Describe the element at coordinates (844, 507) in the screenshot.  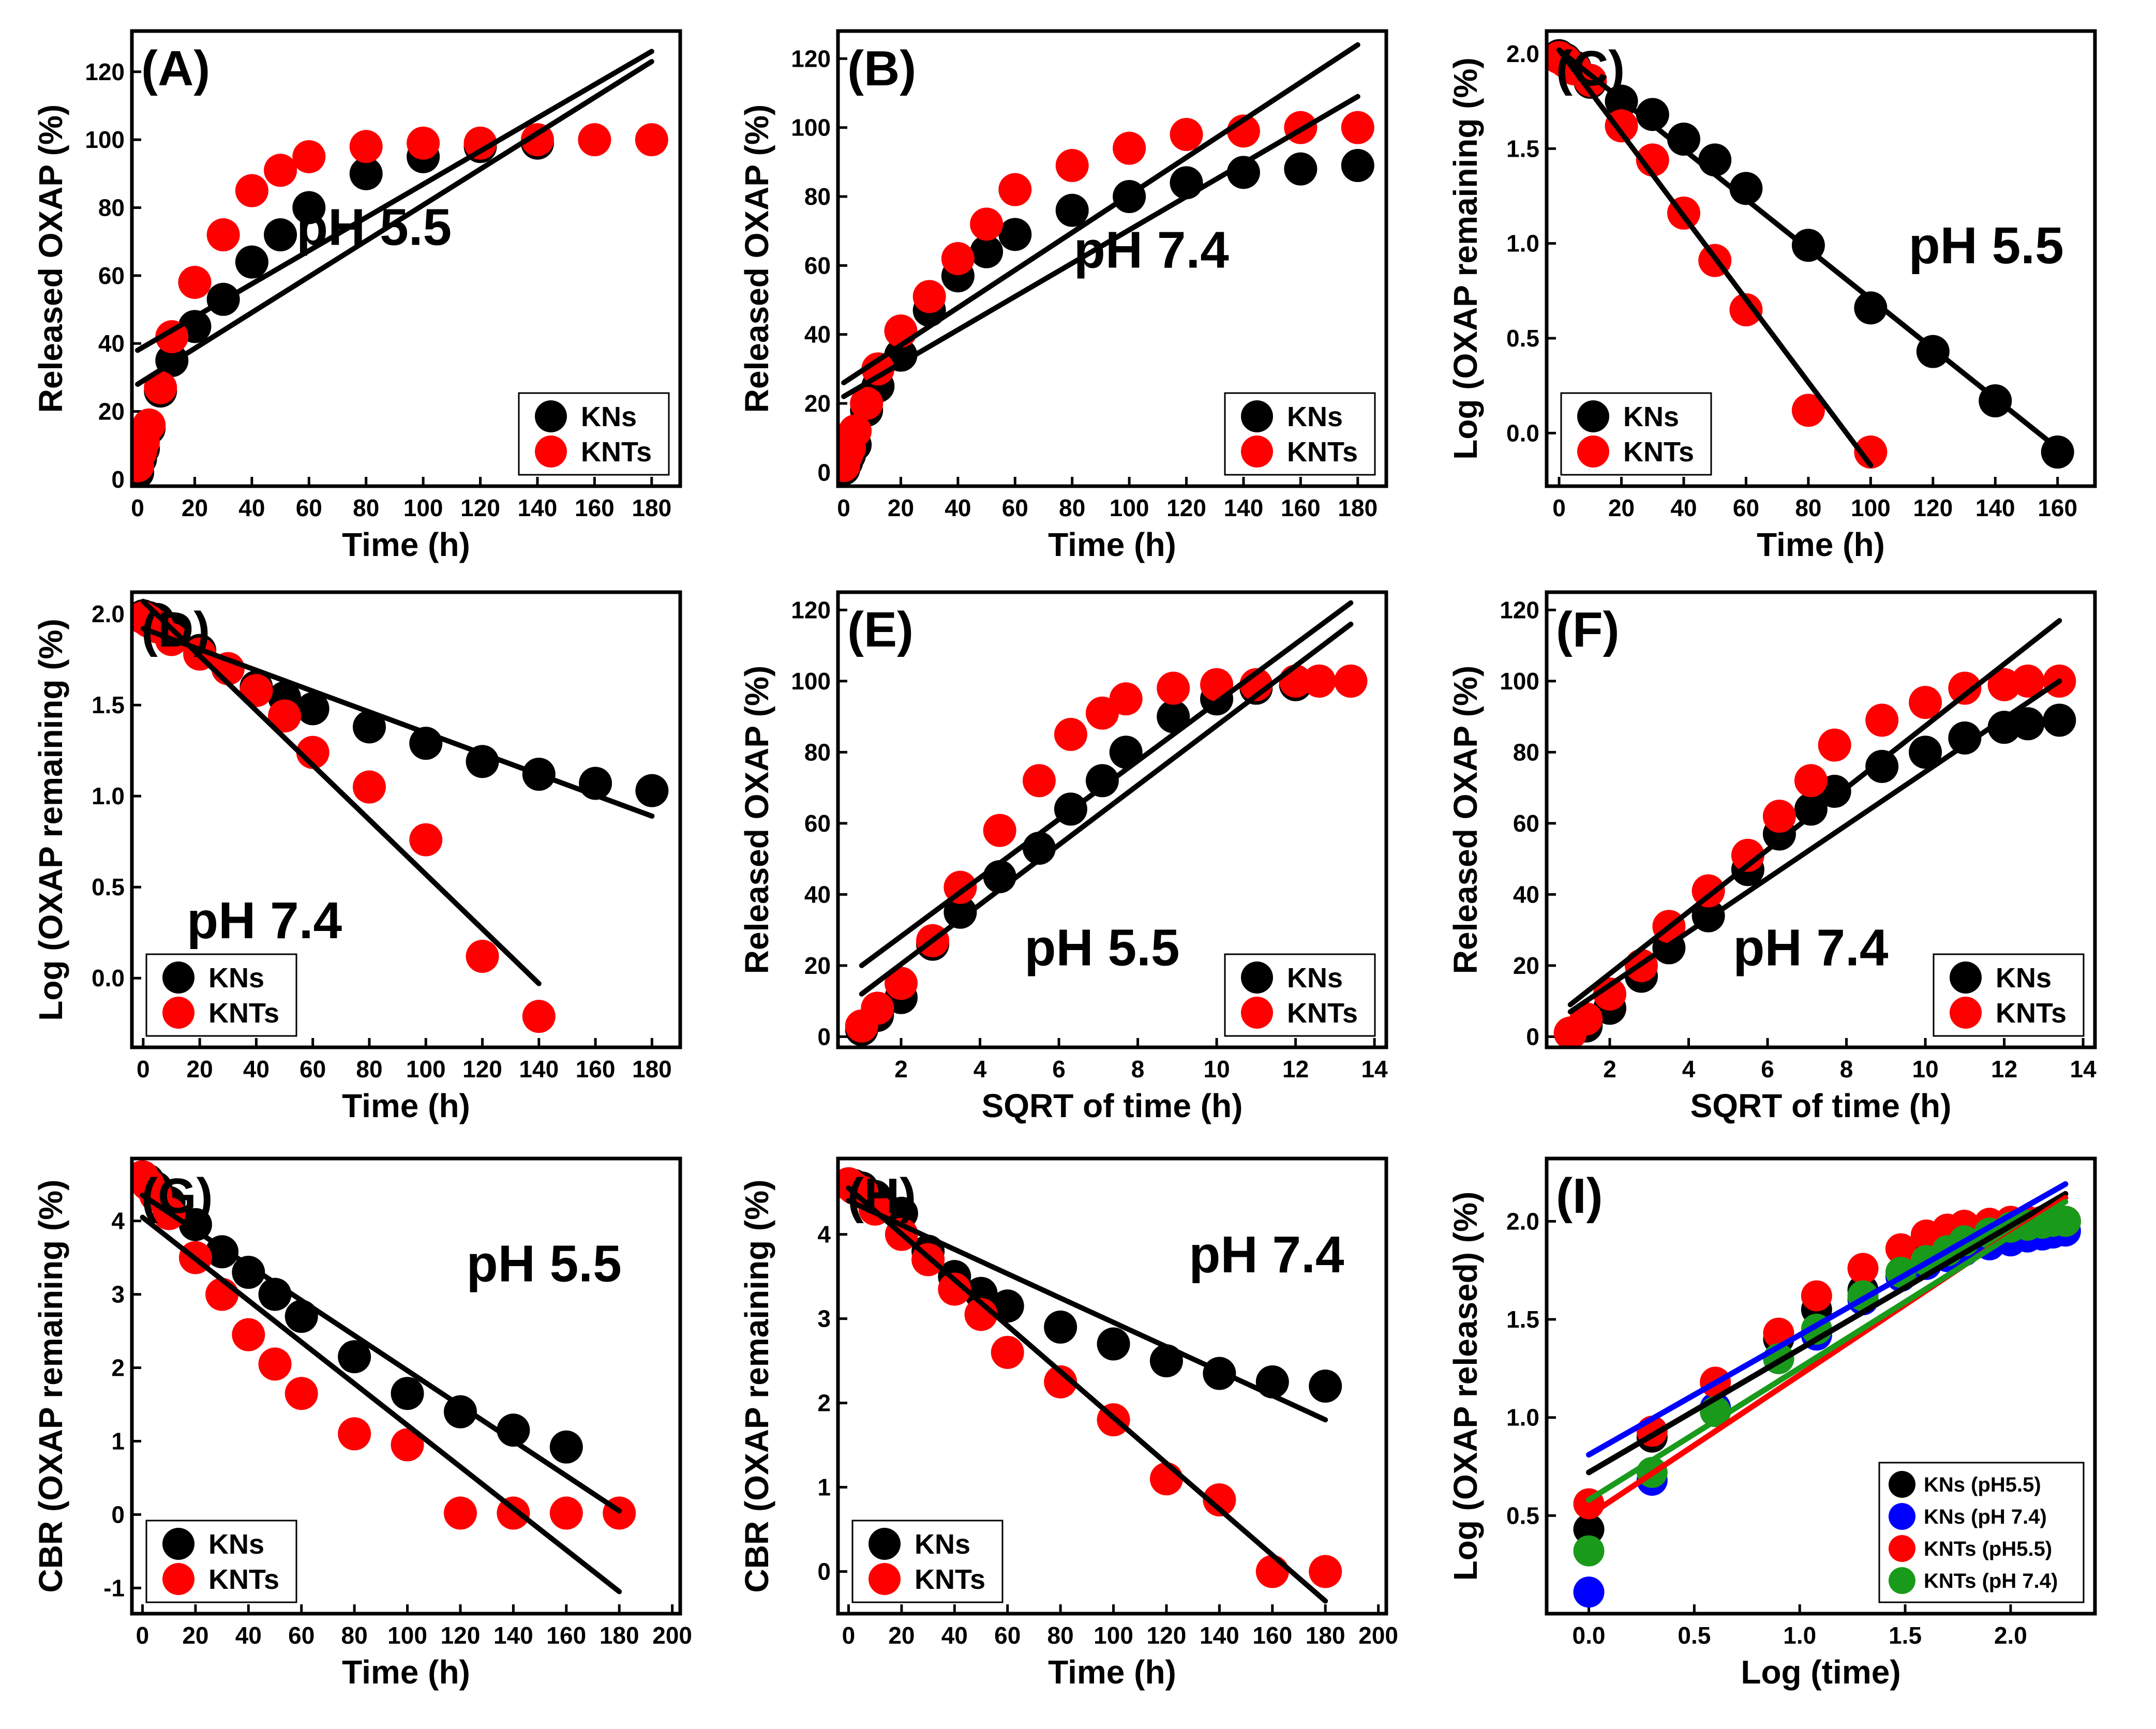
I see `x-tick-label: 0` at that location.